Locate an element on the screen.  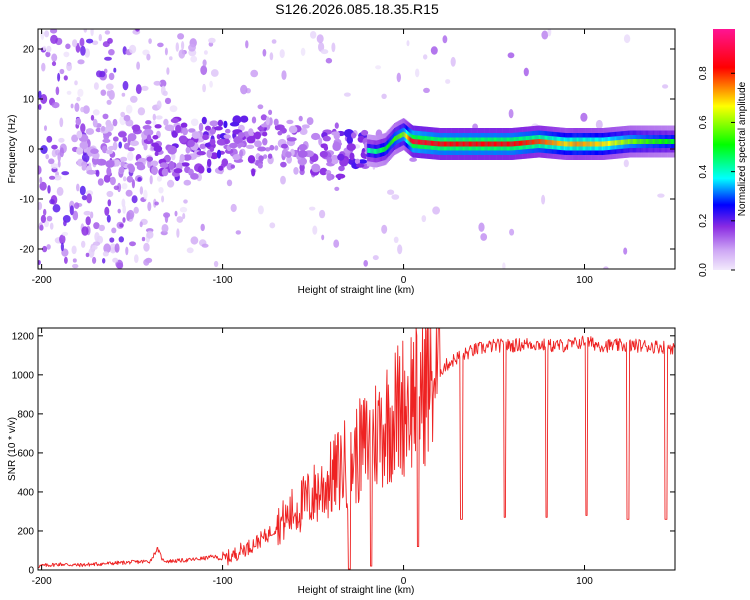
spectrogram-y-label: Frequency (Hz) is located at coordinates (12, 149).